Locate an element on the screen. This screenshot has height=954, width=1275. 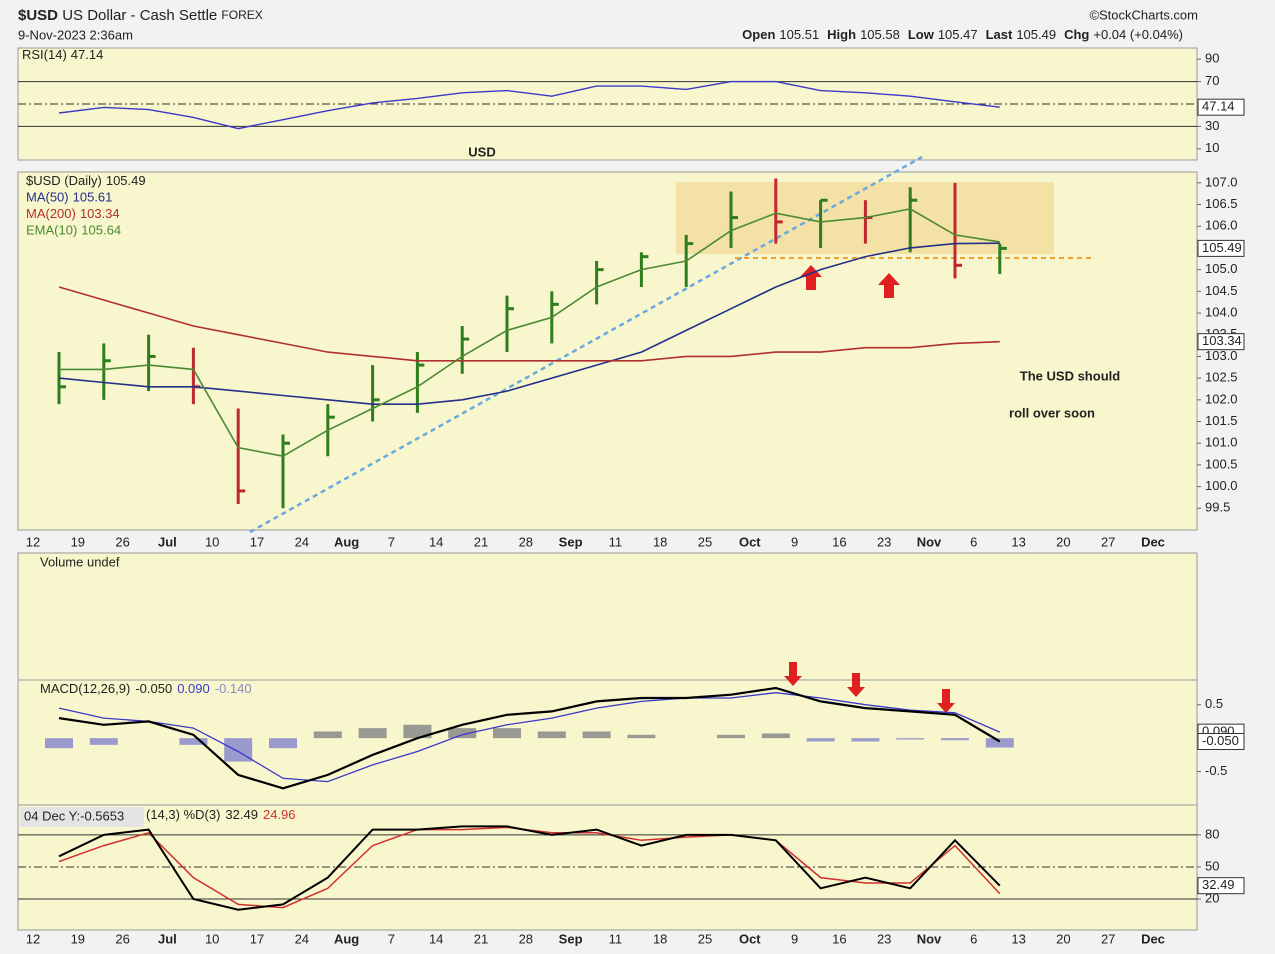
x-tick-label: Dec is located at coordinates (1153, 541).